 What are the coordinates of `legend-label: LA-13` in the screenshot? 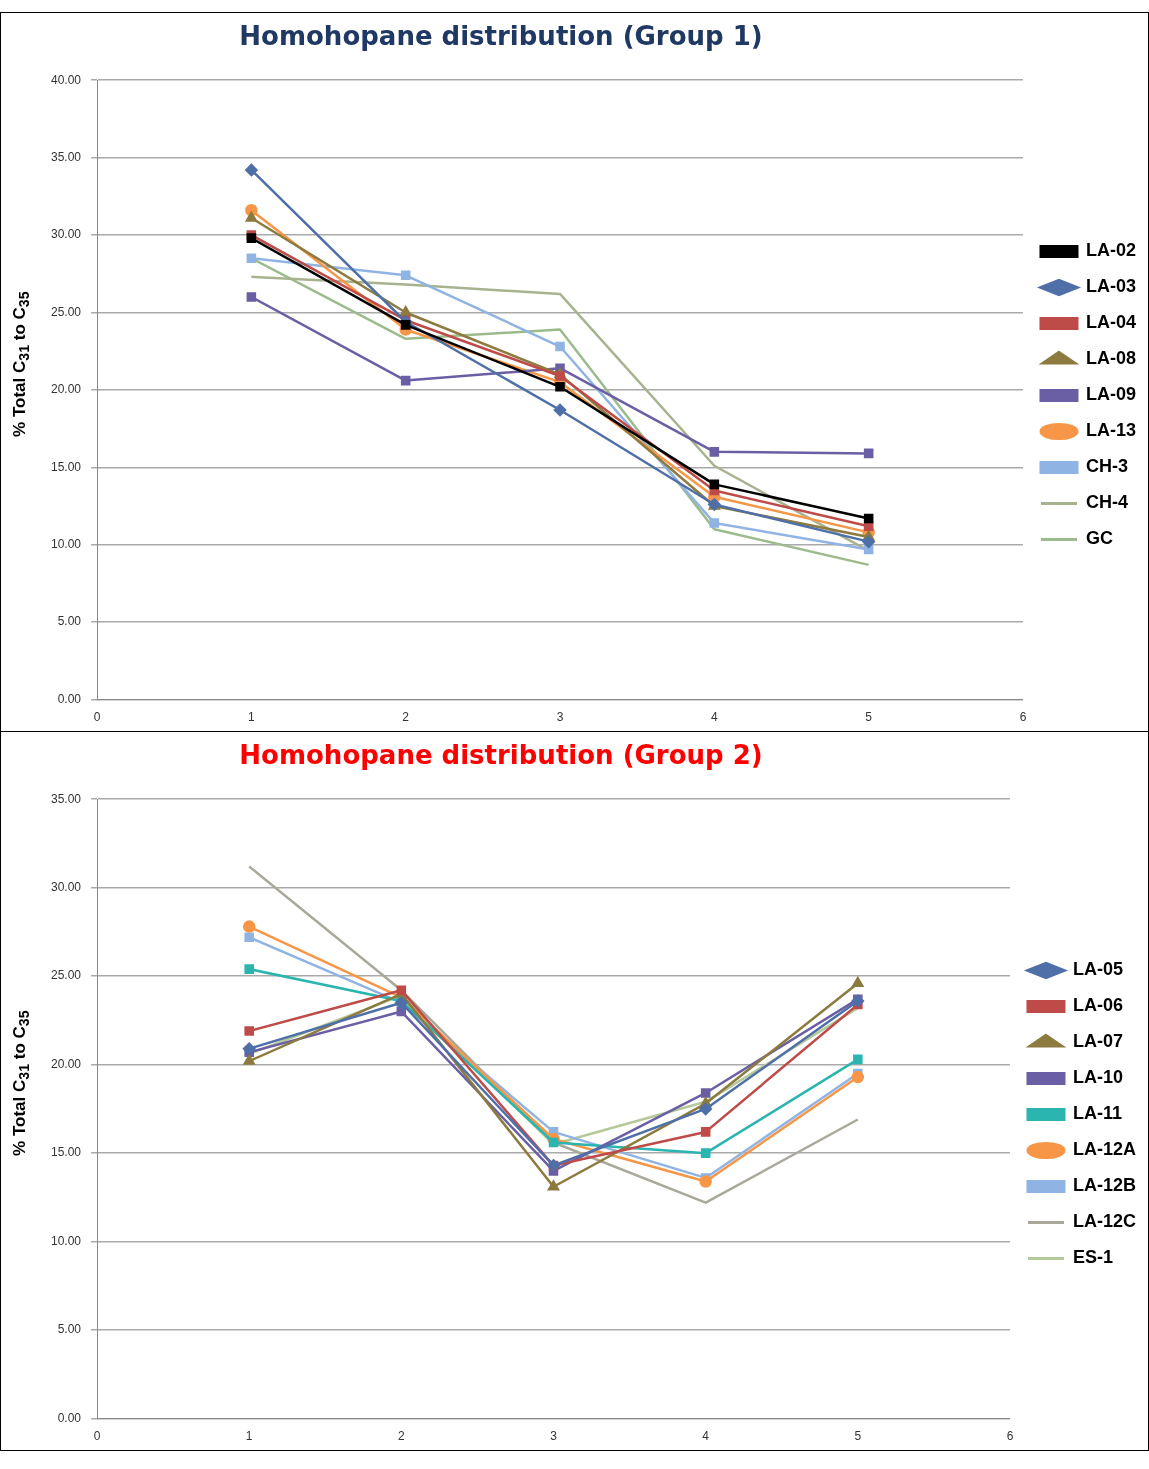 It's located at (1111, 430).